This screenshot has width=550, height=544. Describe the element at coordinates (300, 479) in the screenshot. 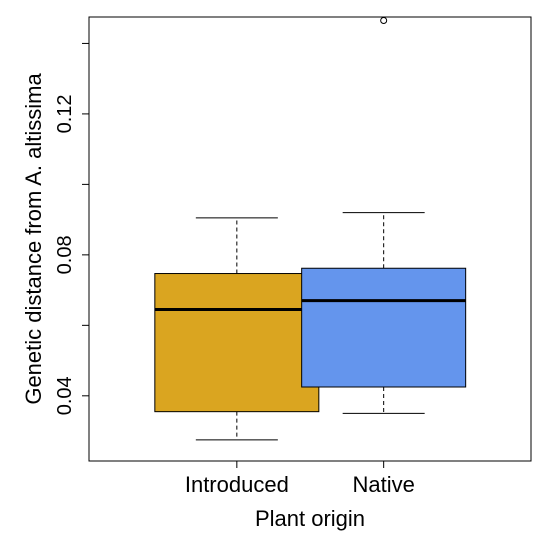

I see `x-axis: Introduced Native` at that location.